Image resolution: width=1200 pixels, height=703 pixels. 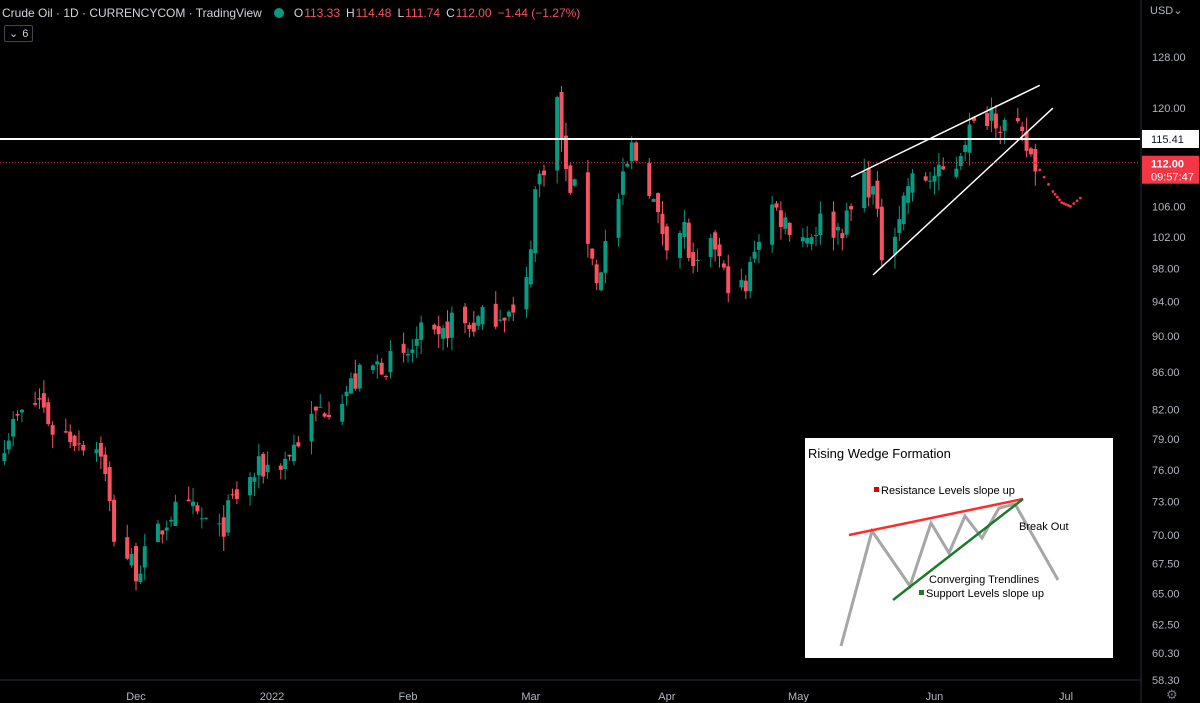 I want to click on y-tick-label: 82.00, so click(x=1166, y=411).